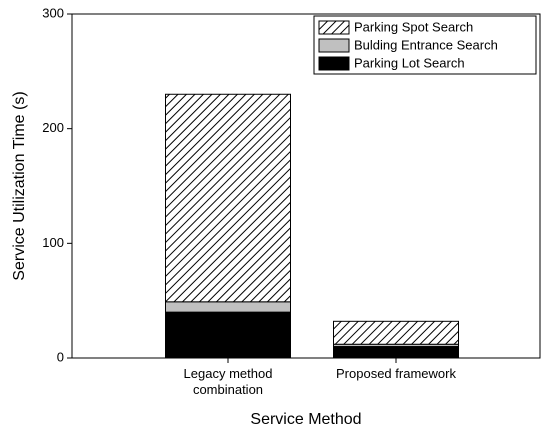 The image size is (550, 434). What do you see at coordinates (53, 127) in the screenshot?
I see `y-tick-label: 200` at bounding box center [53, 127].